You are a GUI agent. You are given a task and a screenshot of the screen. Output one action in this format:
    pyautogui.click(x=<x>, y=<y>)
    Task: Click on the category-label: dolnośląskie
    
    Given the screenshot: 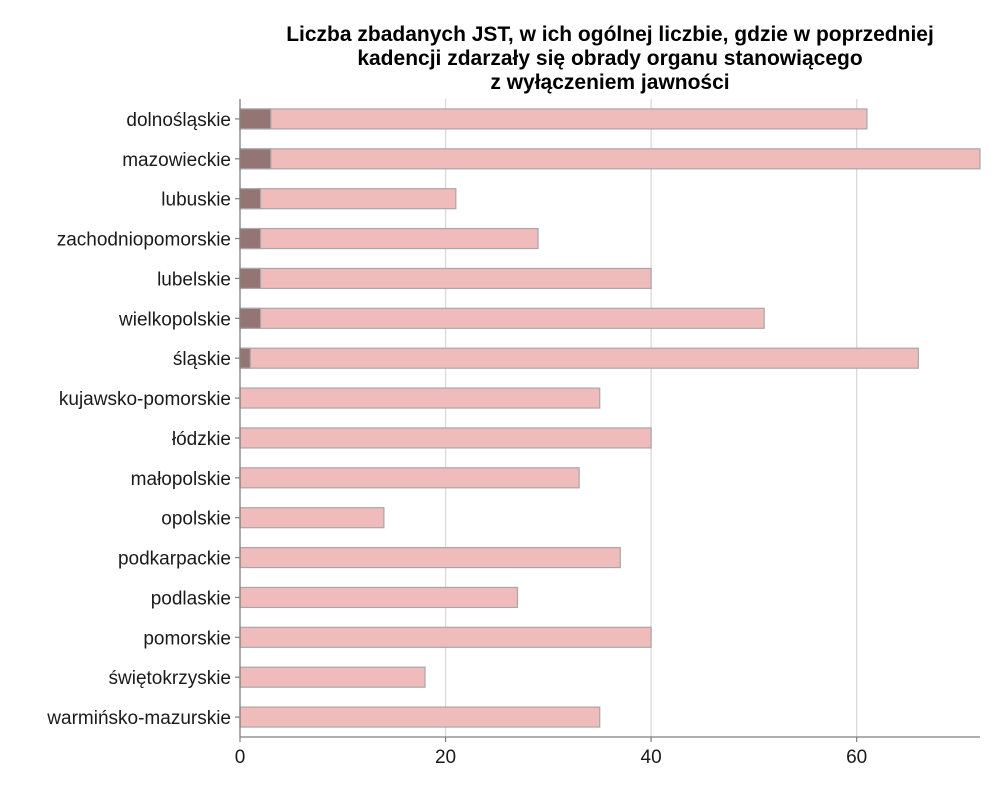 What is the action you would take?
    pyautogui.click(x=178, y=120)
    